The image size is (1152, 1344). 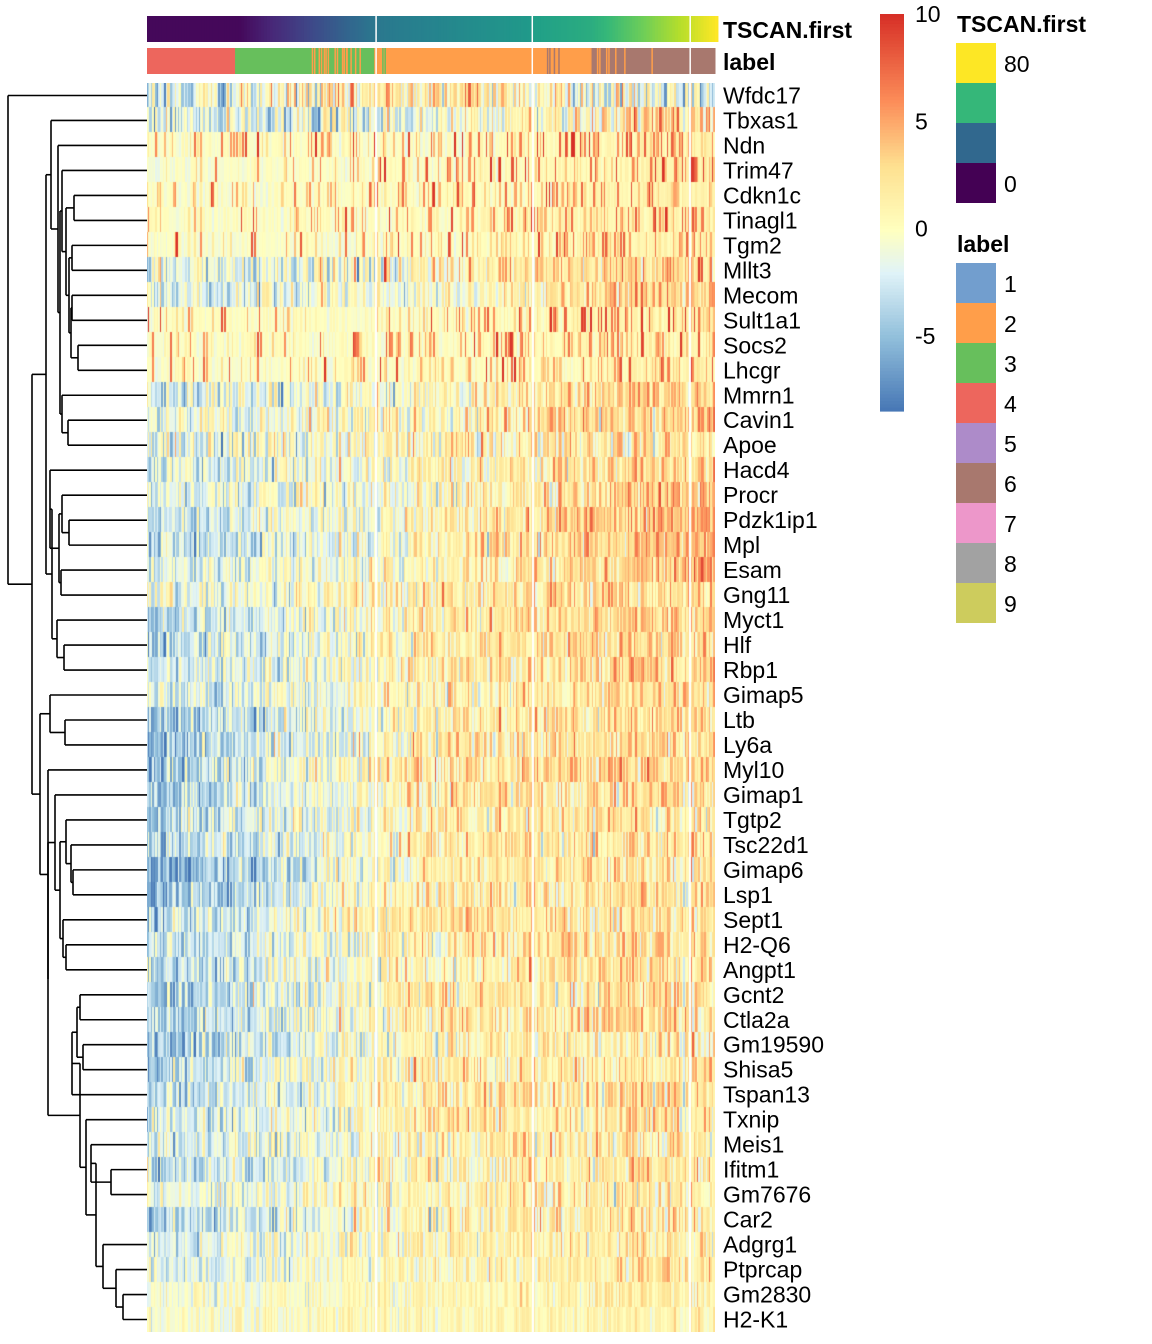 I want to click on color-scale-legend: 10 5 0 -5, so click(x=910, y=206).